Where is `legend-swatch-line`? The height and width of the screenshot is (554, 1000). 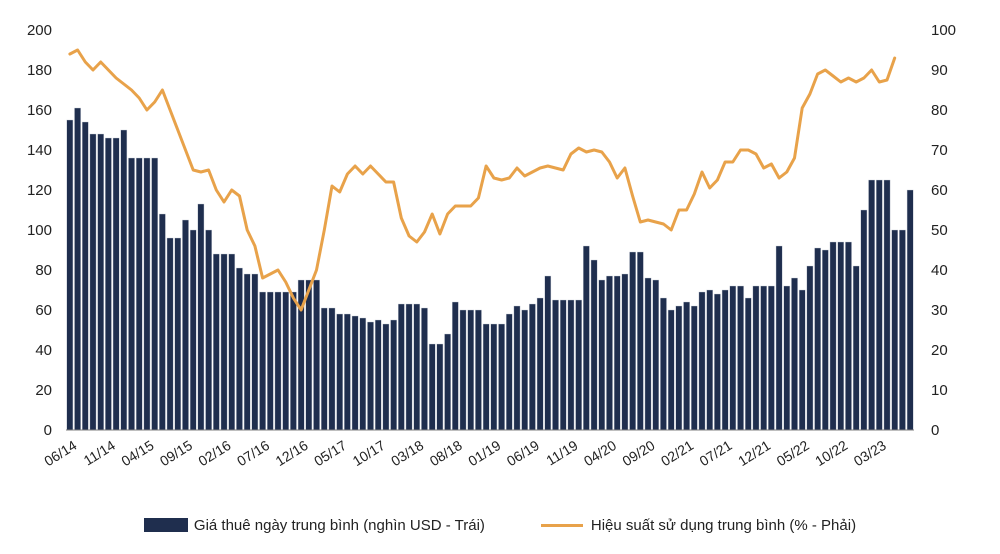
legend-swatch-line is located at coordinates (561, 525).